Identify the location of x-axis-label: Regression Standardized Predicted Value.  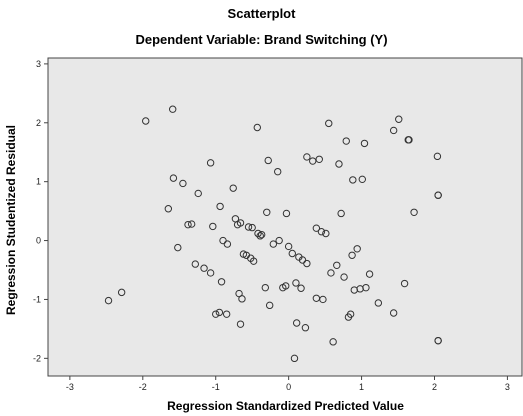
(285, 406).